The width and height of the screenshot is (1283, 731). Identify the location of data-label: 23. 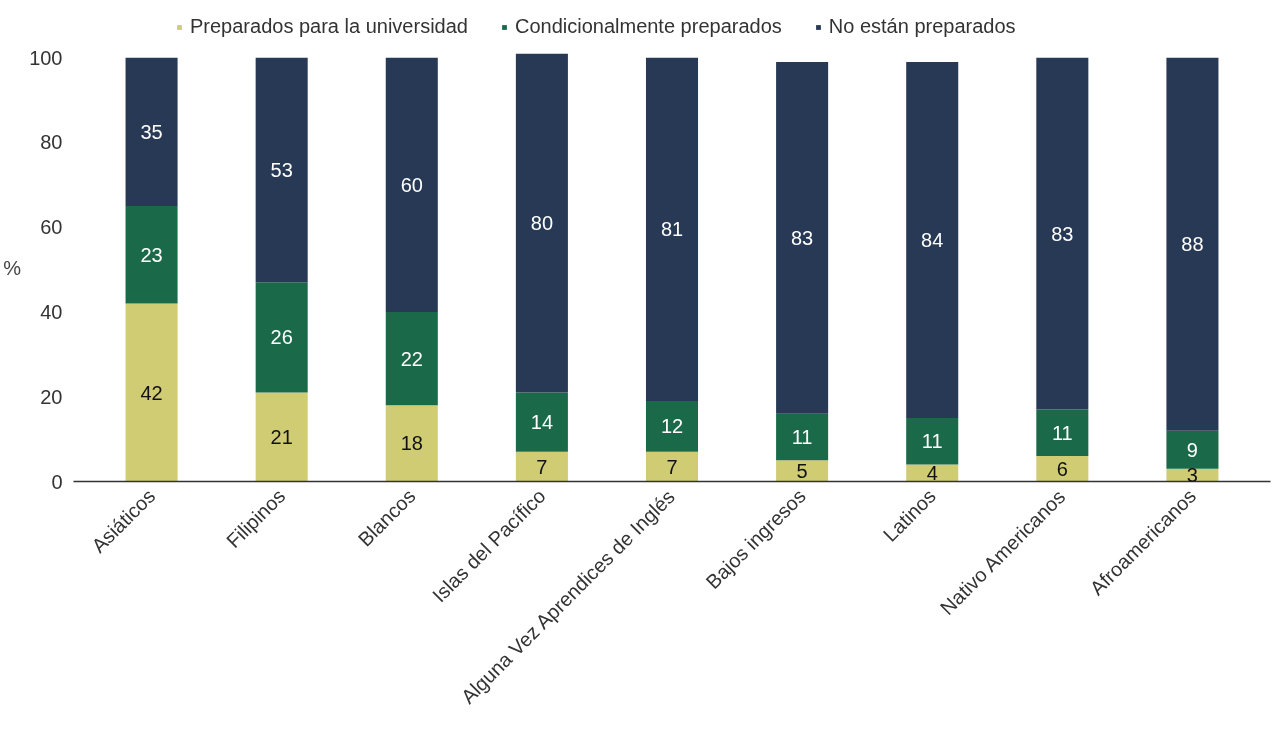
(151, 254).